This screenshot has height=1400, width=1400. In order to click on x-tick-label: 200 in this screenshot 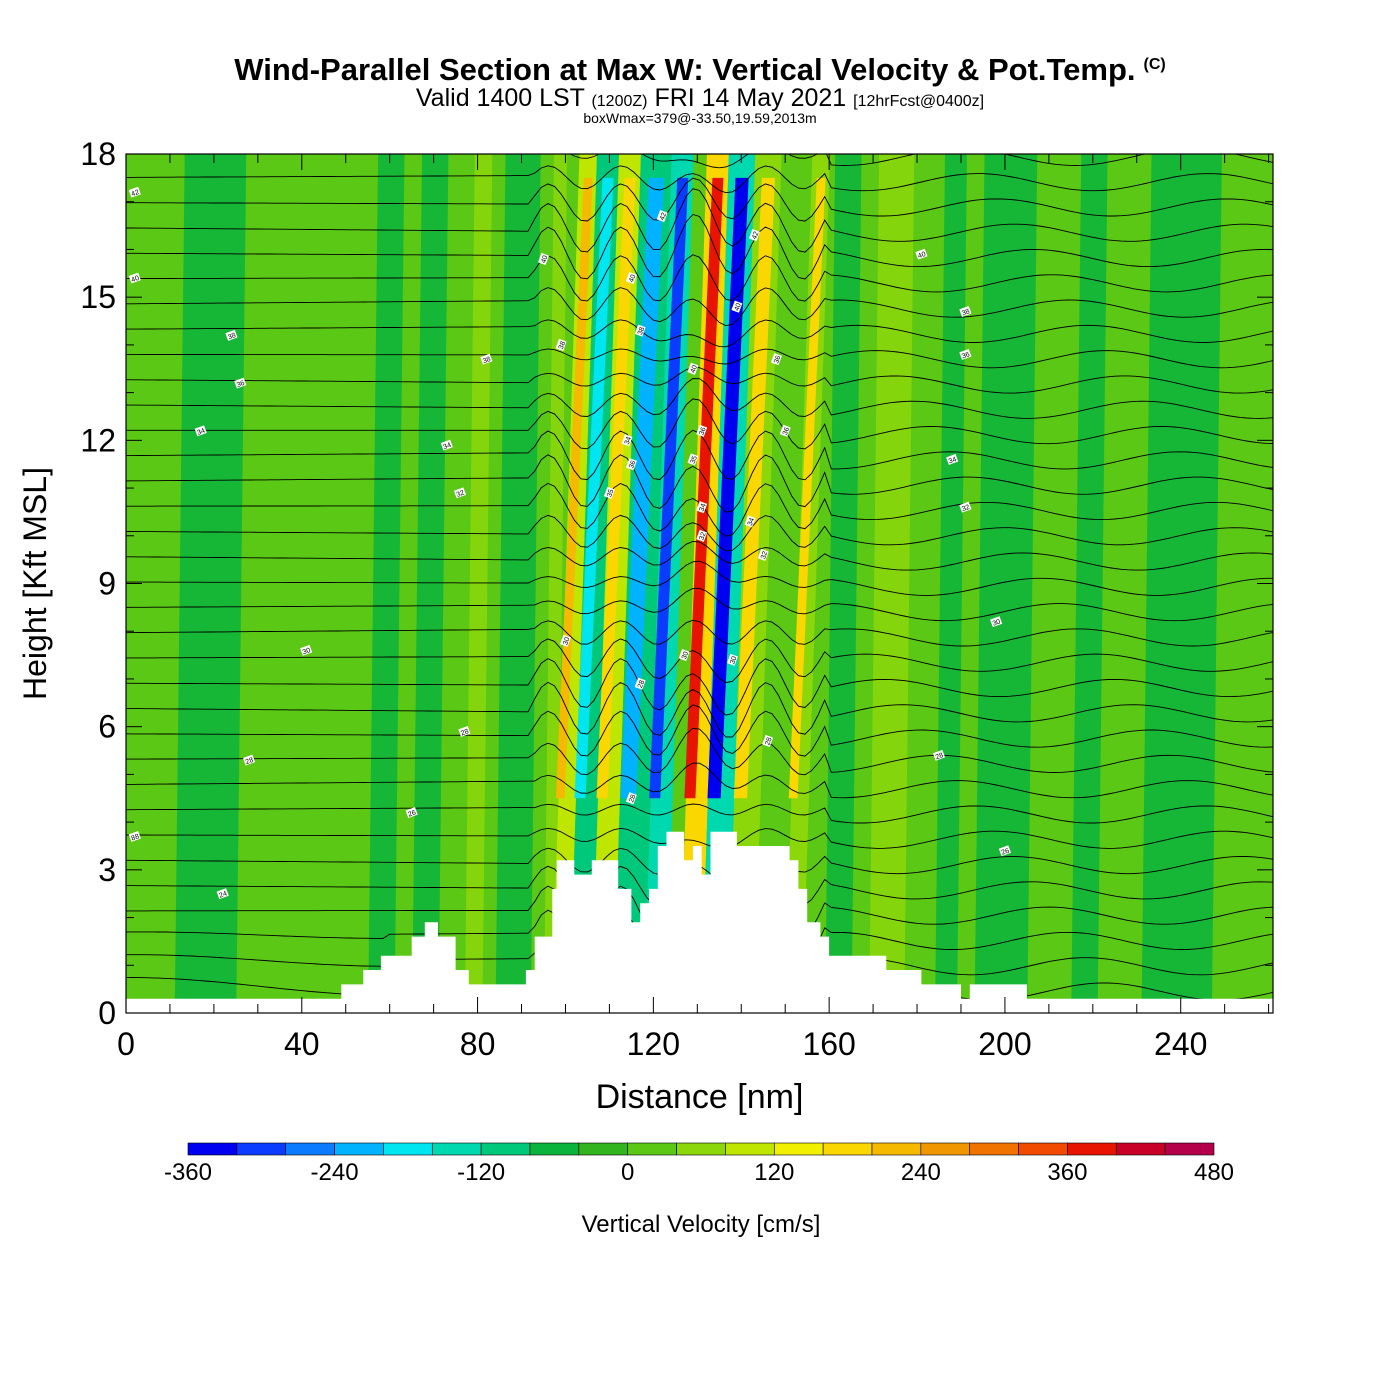, I will do `click(1004, 1044)`.